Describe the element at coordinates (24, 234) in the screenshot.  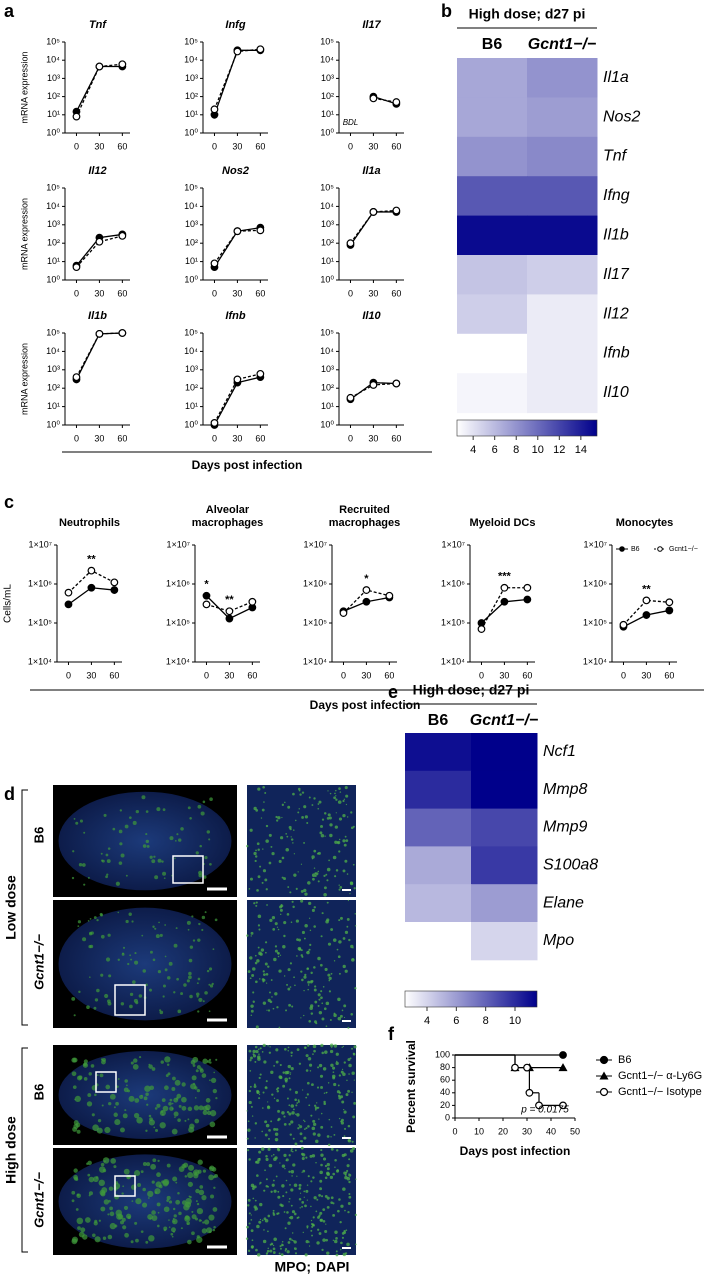
I see `y-axis-label: mRNA expression` at that location.